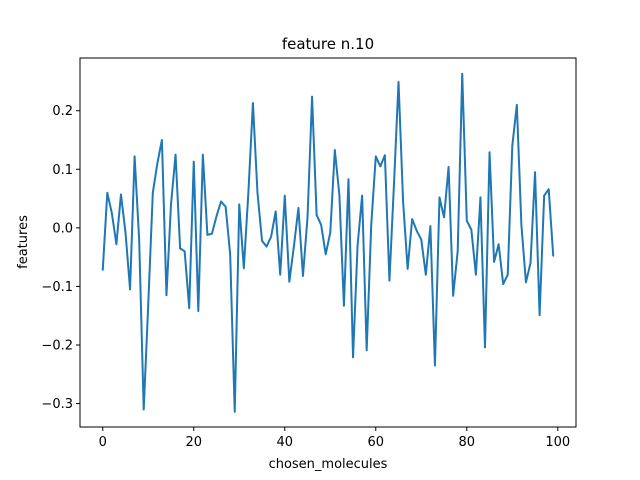 The image size is (640, 480). Describe the element at coordinates (23, 242) in the screenshot. I see `y-axis-label: features` at that location.